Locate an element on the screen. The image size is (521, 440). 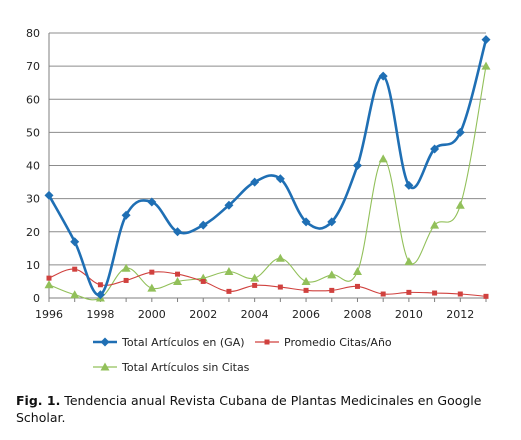
legend-item-1: Promedio Citas/Año is located at coordinates (323, 342).